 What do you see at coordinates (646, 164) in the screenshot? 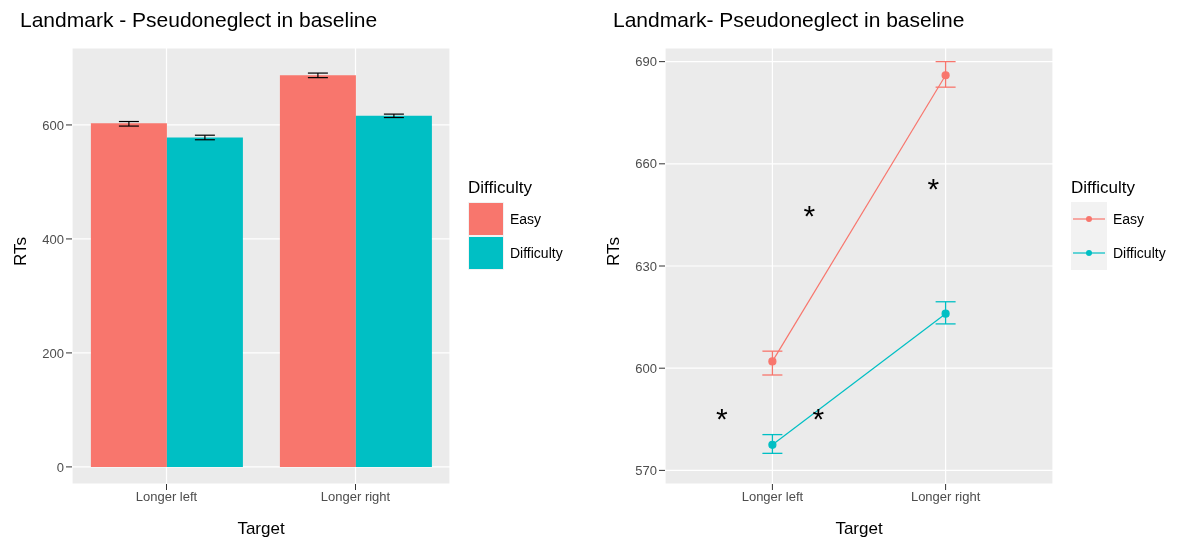
I see `y-tick-label: 660` at bounding box center [646, 164].